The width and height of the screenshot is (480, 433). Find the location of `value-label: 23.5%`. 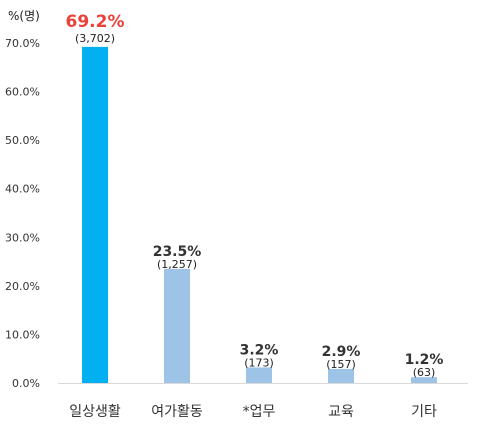

value-label: 23.5% is located at coordinates (177, 252).